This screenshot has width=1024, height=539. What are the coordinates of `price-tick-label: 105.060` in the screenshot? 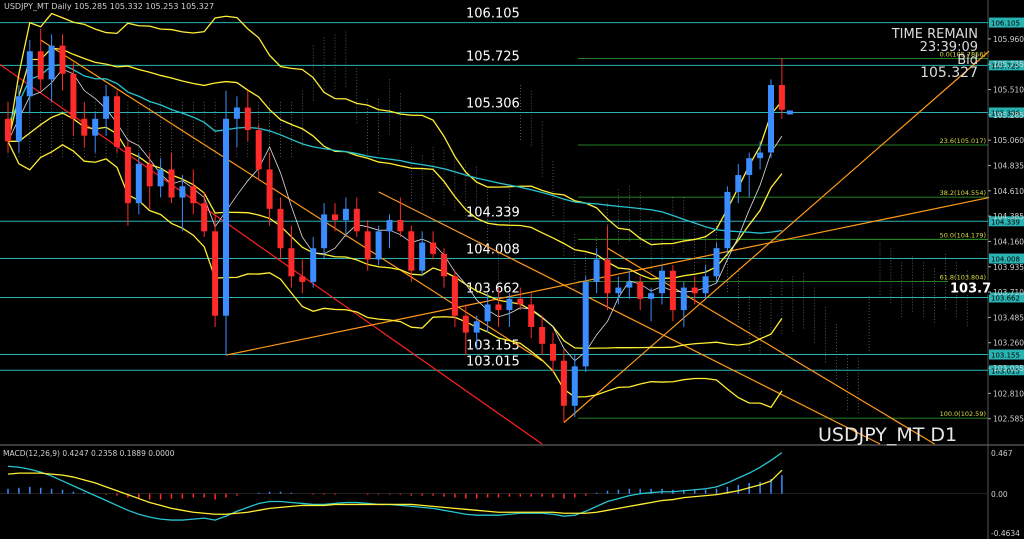 It's located at (1008, 140).